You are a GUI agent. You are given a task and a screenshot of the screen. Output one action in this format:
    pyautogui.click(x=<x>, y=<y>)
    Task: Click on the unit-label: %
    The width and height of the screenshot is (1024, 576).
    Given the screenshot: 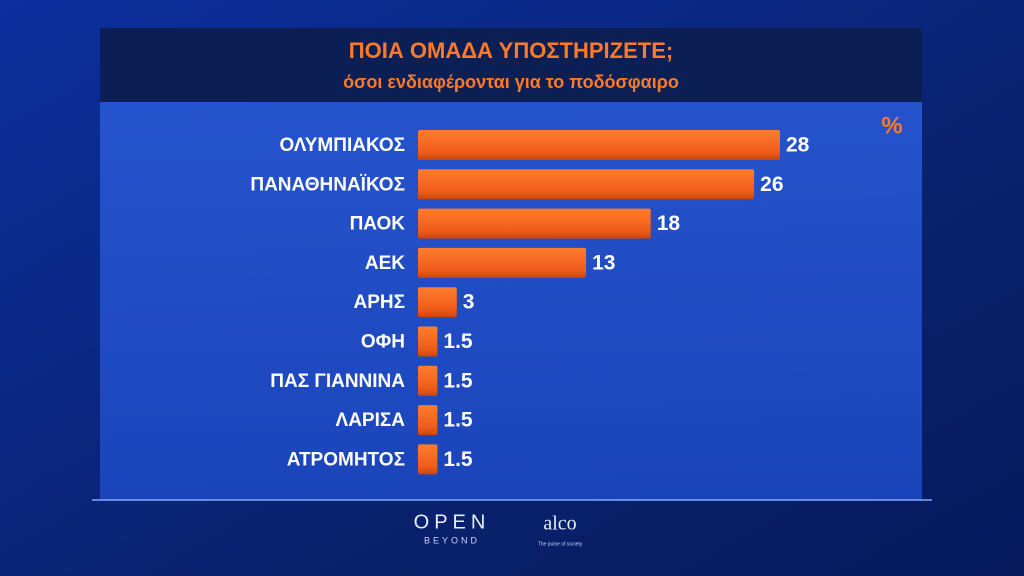 What is the action you would take?
    pyautogui.click(x=891, y=125)
    